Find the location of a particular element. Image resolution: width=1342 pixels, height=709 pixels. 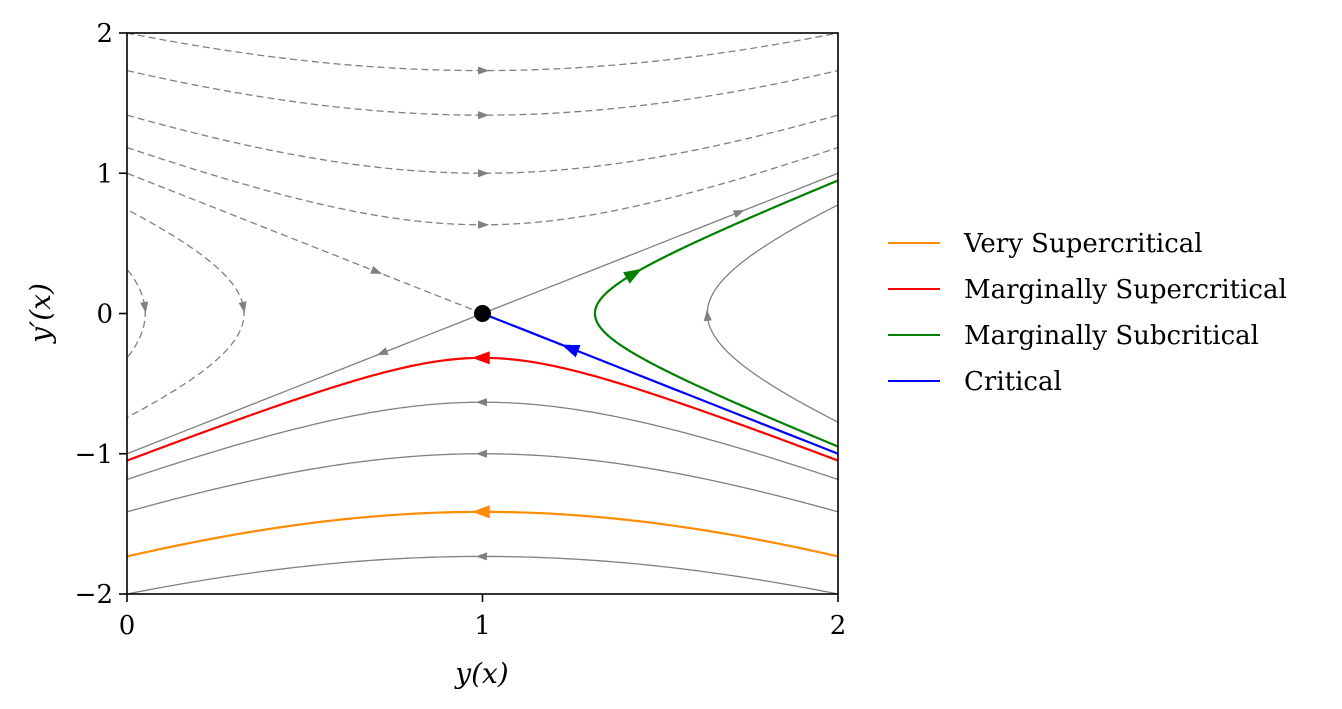

y-tick-label-3: 1 is located at coordinates (104, 174).